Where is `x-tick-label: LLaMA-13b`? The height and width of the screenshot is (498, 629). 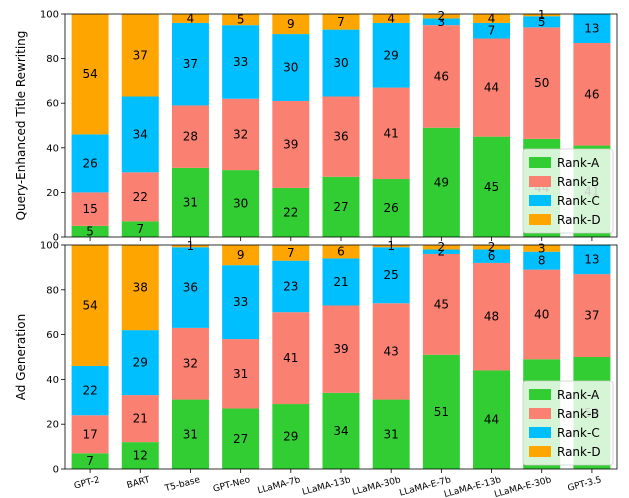 x-tick-label: LLaMA-13b is located at coordinates (326, 486).